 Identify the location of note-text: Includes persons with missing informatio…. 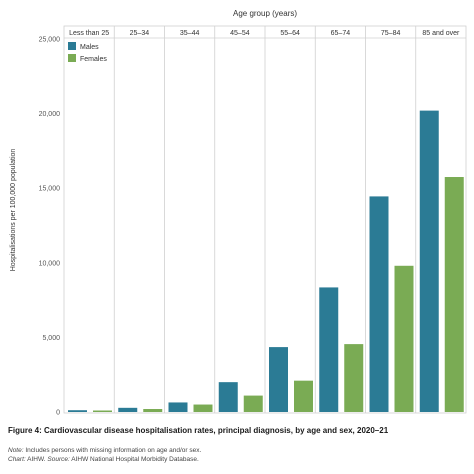
(112, 450).